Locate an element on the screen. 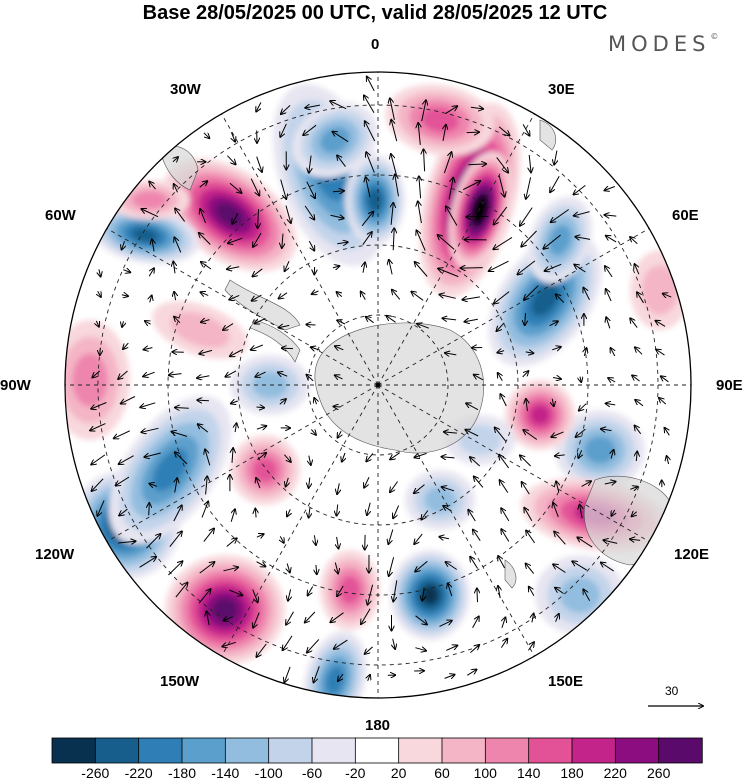  colorbar-tick-label: -60 is located at coordinates (312, 773).